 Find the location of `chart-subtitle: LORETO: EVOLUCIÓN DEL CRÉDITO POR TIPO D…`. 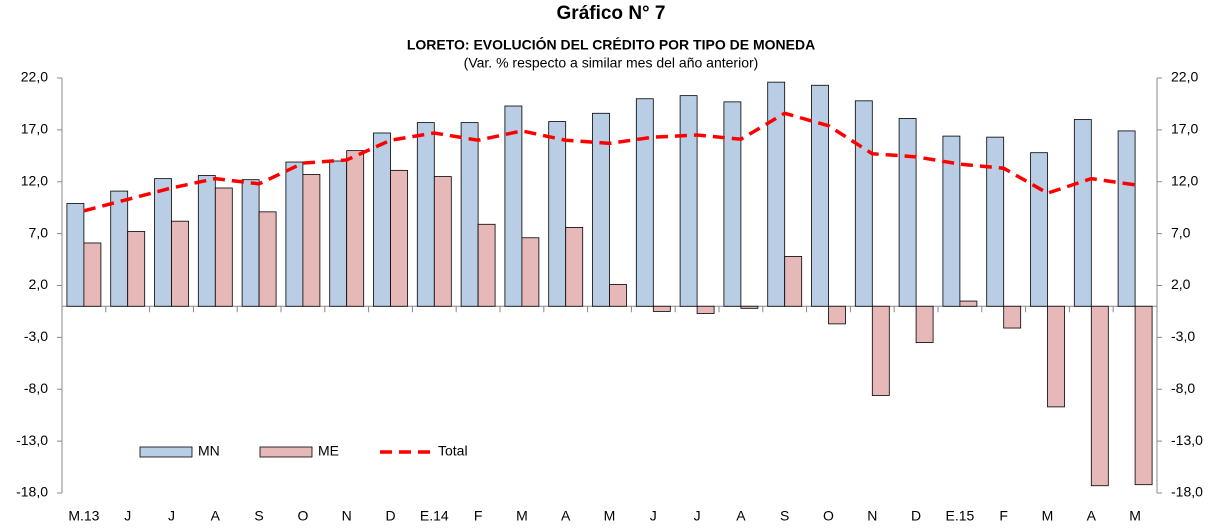

chart-subtitle: LORETO: EVOLUCIÓN DEL CRÉDITO POR TIPO D… is located at coordinates (611, 44).